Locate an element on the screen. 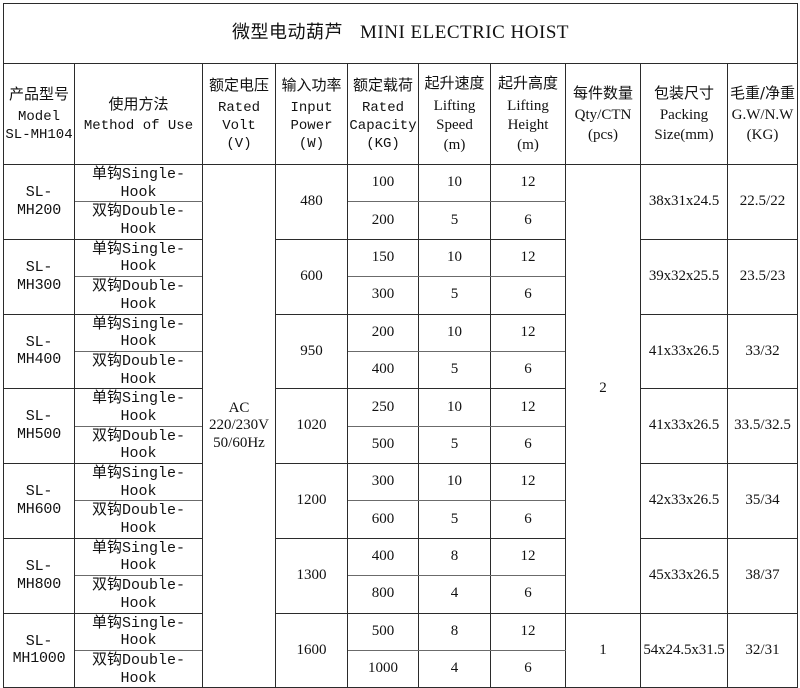 The width and height of the screenshot is (800, 688). capacity-cell: 100 is located at coordinates (383, 183).